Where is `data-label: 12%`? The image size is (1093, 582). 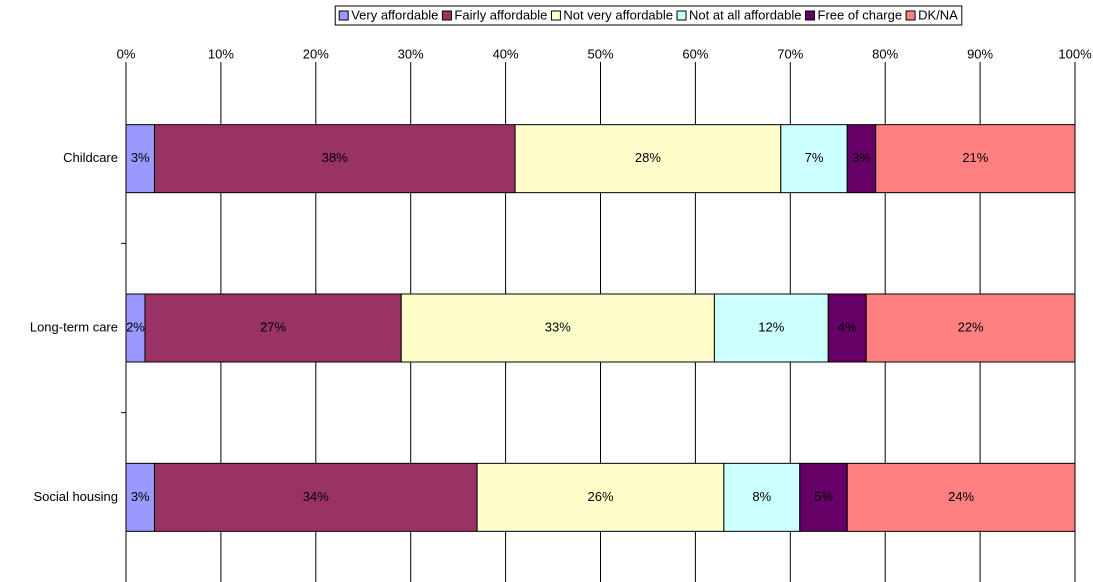 data-label: 12% is located at coordinates (771, 326).